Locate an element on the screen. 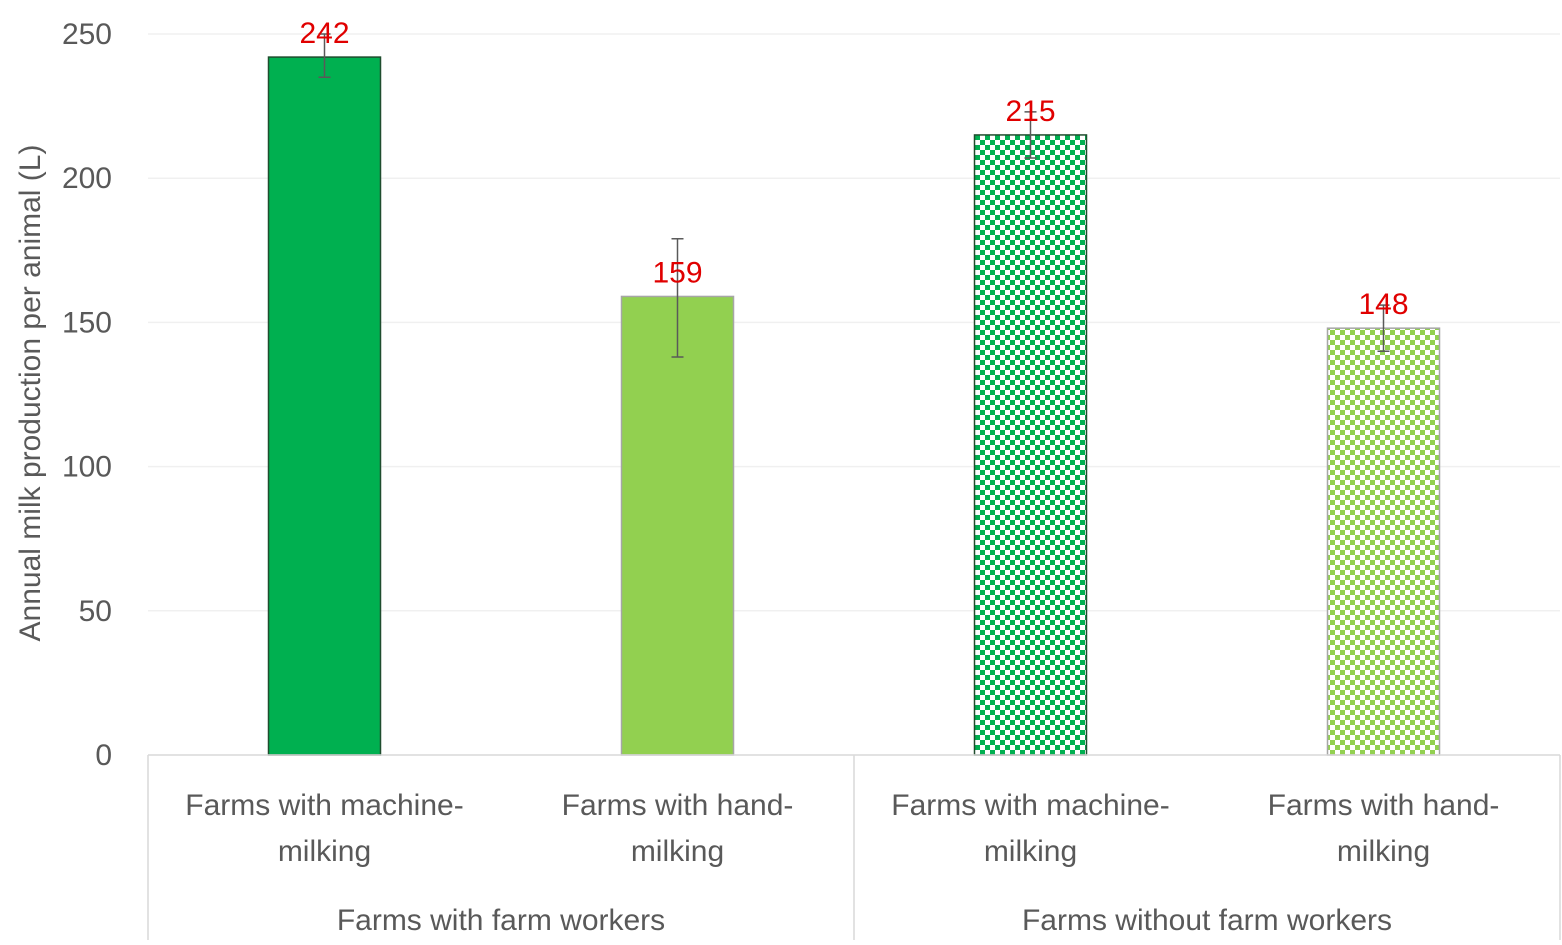  data-label: 215 is located at coordinates (1030, 111).